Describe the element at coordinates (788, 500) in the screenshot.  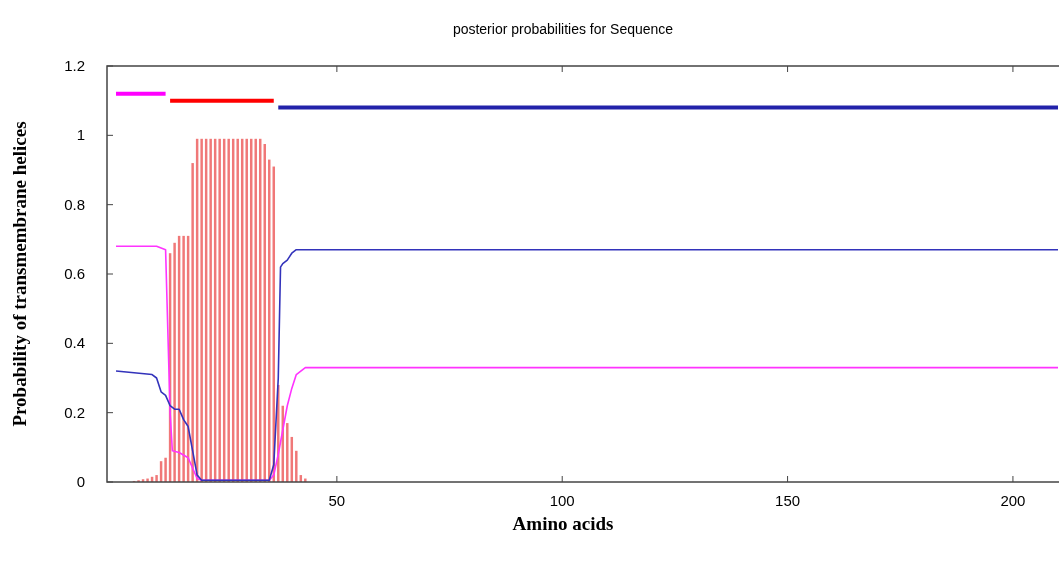
I see `x-tick-label: 150` at that location.